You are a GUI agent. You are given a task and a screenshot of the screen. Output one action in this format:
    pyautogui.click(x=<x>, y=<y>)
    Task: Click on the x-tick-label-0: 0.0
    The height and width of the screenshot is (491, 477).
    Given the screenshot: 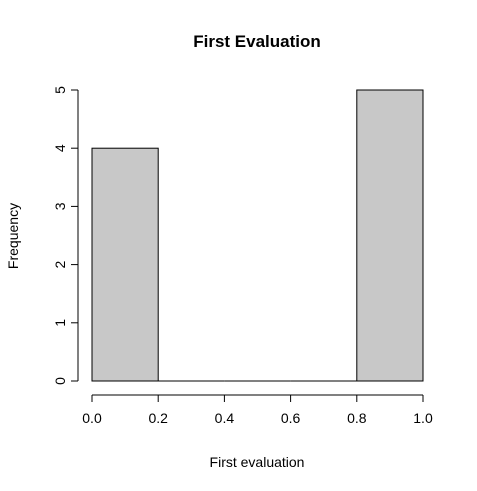 What is the action you would take?
    pyautogui.click(x=92, y=418)
    